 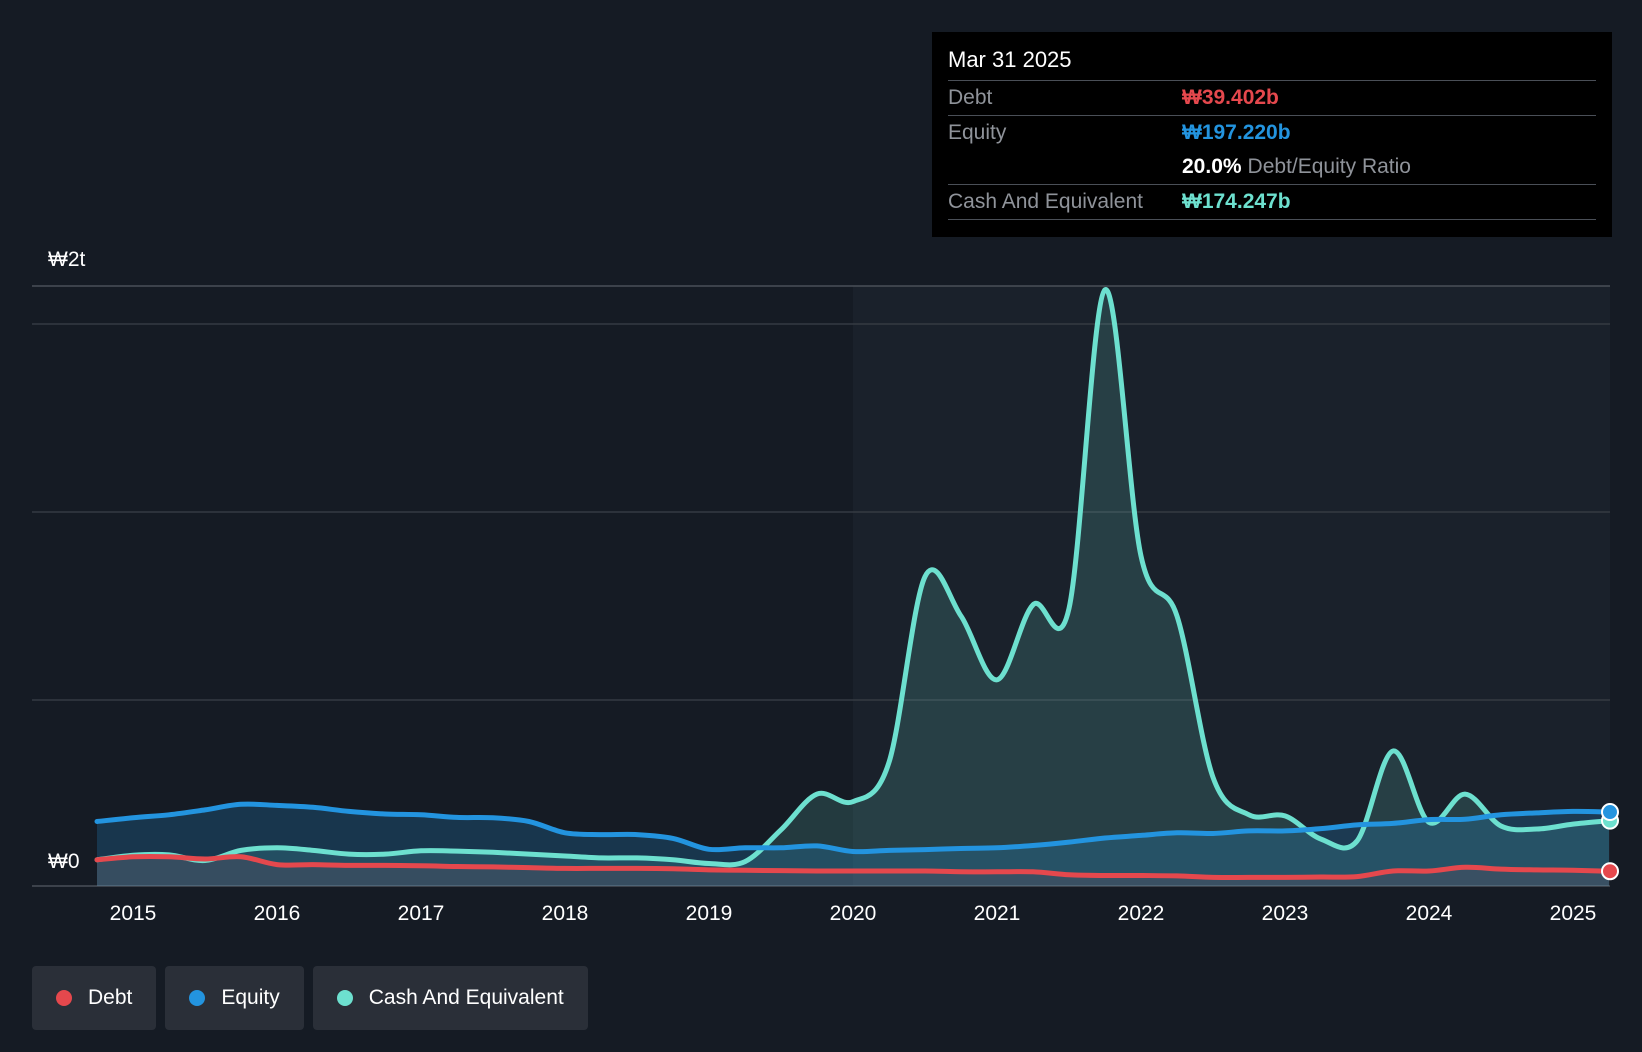 I want to click on tooltip-ratio-group: 20.0% Debt/Equity Ratio, so click(x=1296, y=167).